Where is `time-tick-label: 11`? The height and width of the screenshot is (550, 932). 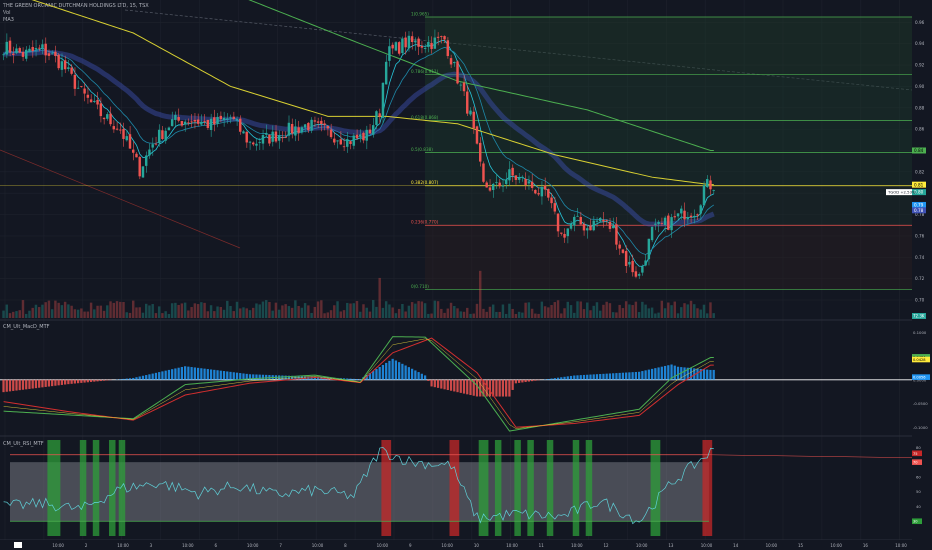 time-tick-label: 11 is located at coordinates (542, 545).